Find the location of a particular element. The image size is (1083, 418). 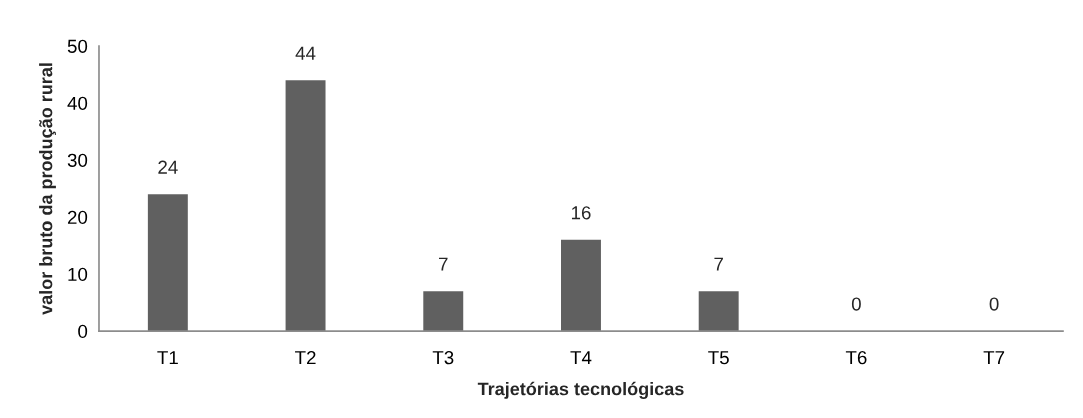

x-tick-label: T4 is located at coordinates (581, 358).